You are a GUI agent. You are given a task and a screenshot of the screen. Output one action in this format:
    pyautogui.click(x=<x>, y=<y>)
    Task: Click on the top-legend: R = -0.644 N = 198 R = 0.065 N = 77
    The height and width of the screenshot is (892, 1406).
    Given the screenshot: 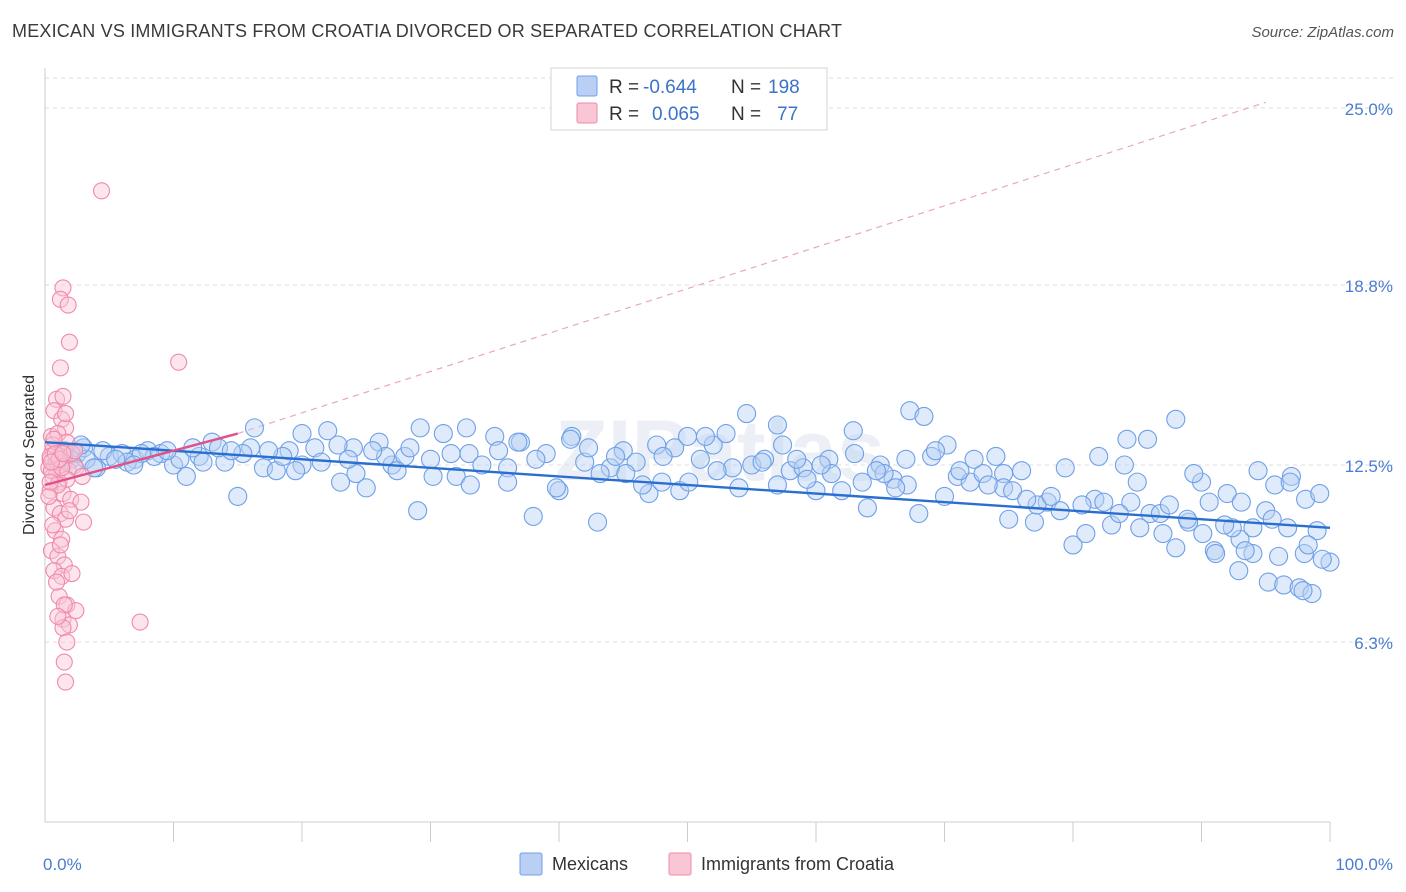 What is the action you would take?
    pyautogui.click(x=689, y=99)
    